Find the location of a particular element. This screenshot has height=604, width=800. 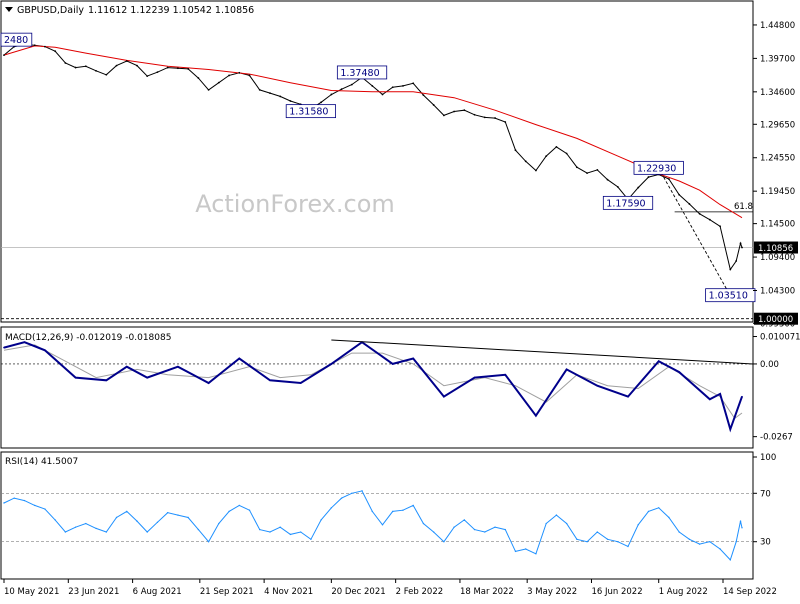

rsi-ytick-1: 70 is located at coordinates (765, 494).